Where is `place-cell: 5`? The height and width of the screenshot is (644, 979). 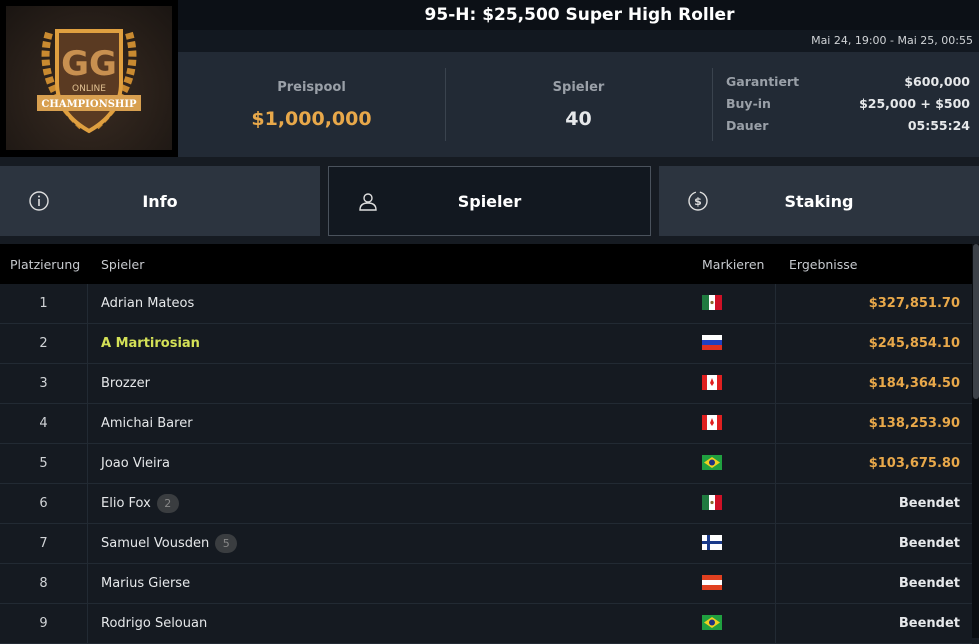
place-cell: 5 is located at coordinates (44, 464).